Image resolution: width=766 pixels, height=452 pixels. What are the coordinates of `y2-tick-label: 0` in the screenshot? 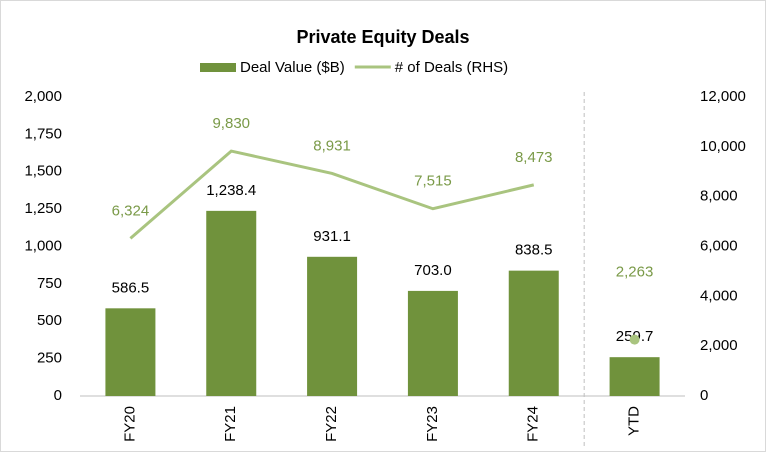 It's located at (704, 395).